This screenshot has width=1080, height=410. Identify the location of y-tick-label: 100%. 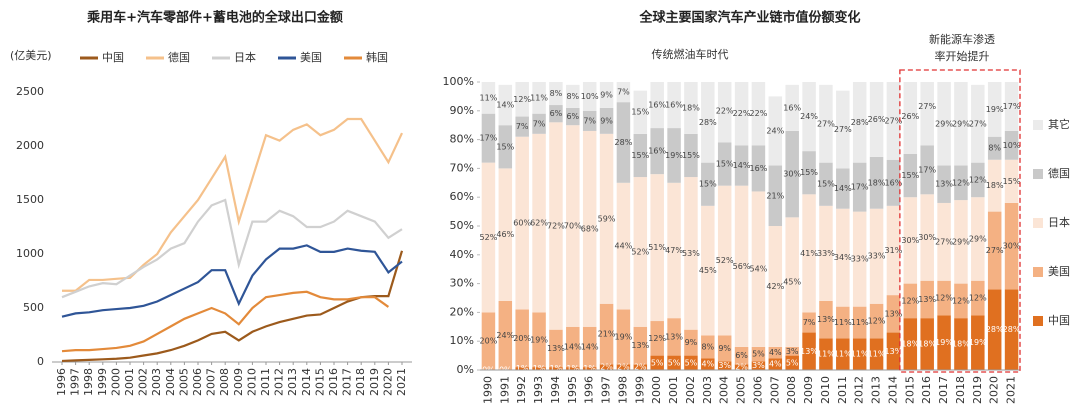
(458, 81).